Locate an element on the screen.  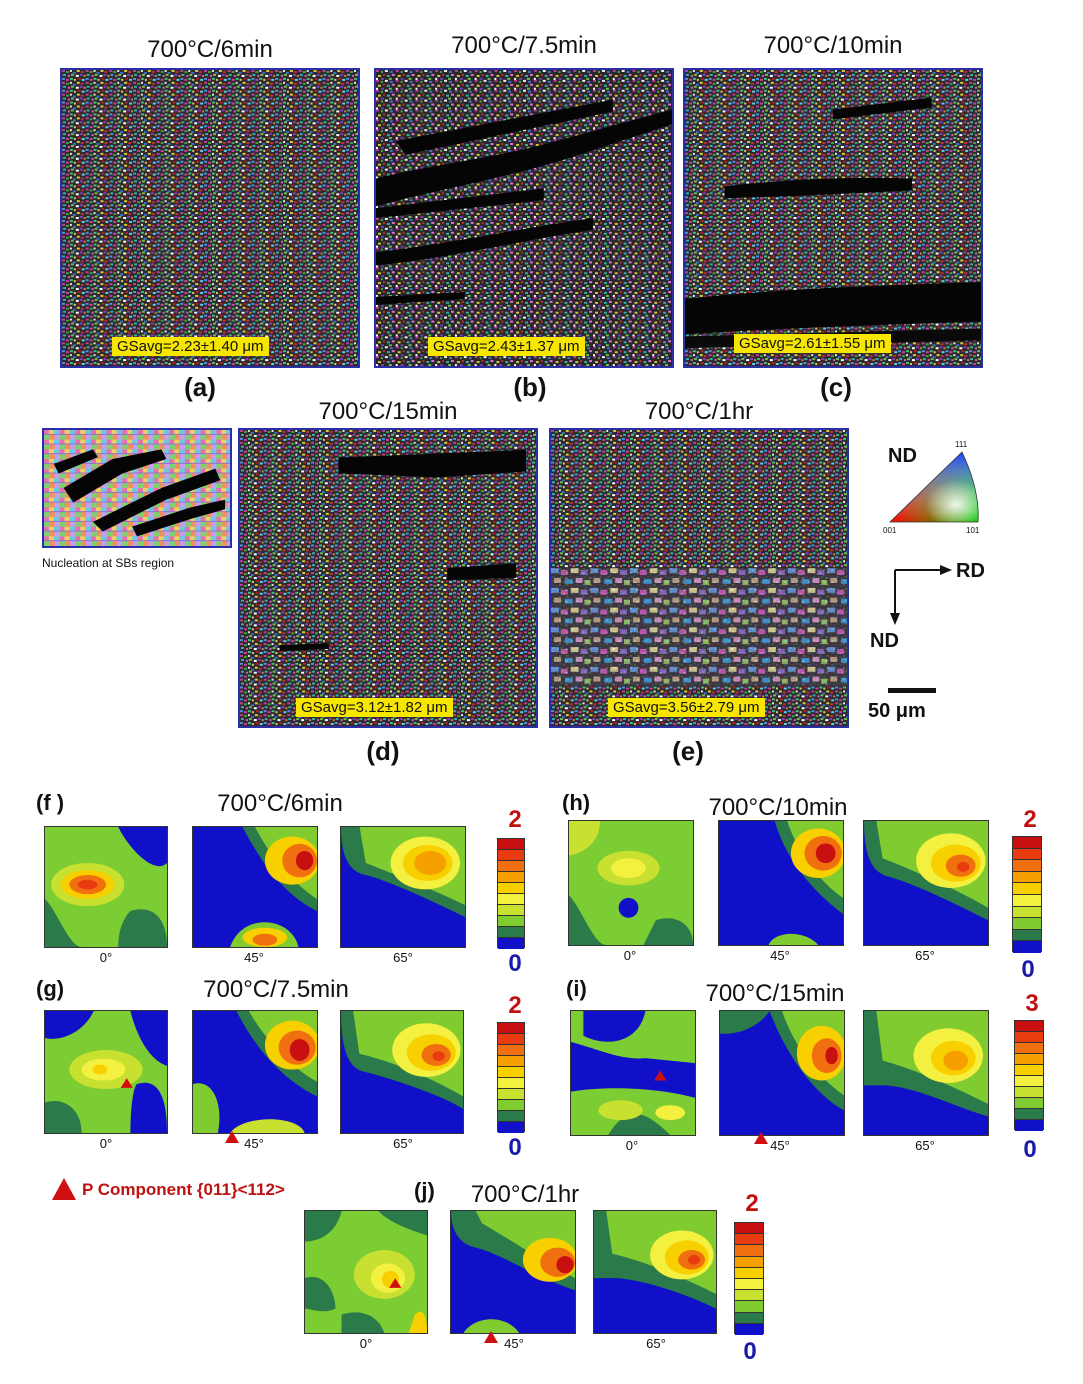
panel-i-title: 700°C/15min is located at coordinates (775, 993).